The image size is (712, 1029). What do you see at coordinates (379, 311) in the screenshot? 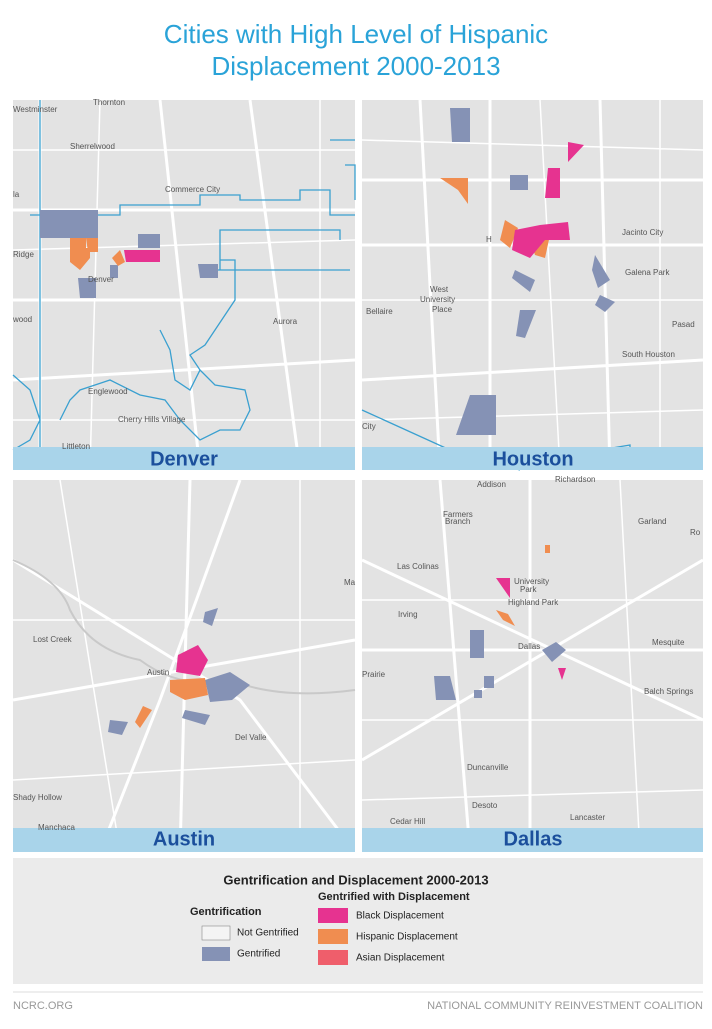
I see `place-label: Bellaire` at bounding box center [379, 311].